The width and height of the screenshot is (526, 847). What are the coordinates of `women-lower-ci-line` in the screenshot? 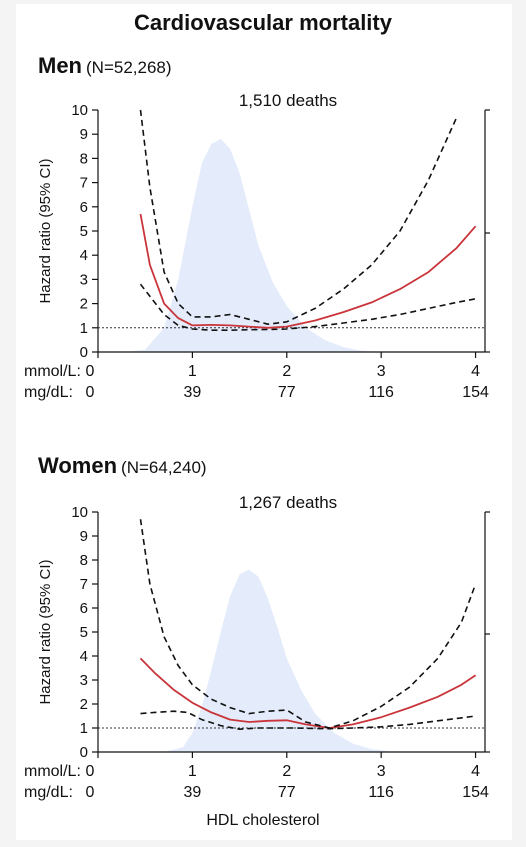 It's located at (308, 720).